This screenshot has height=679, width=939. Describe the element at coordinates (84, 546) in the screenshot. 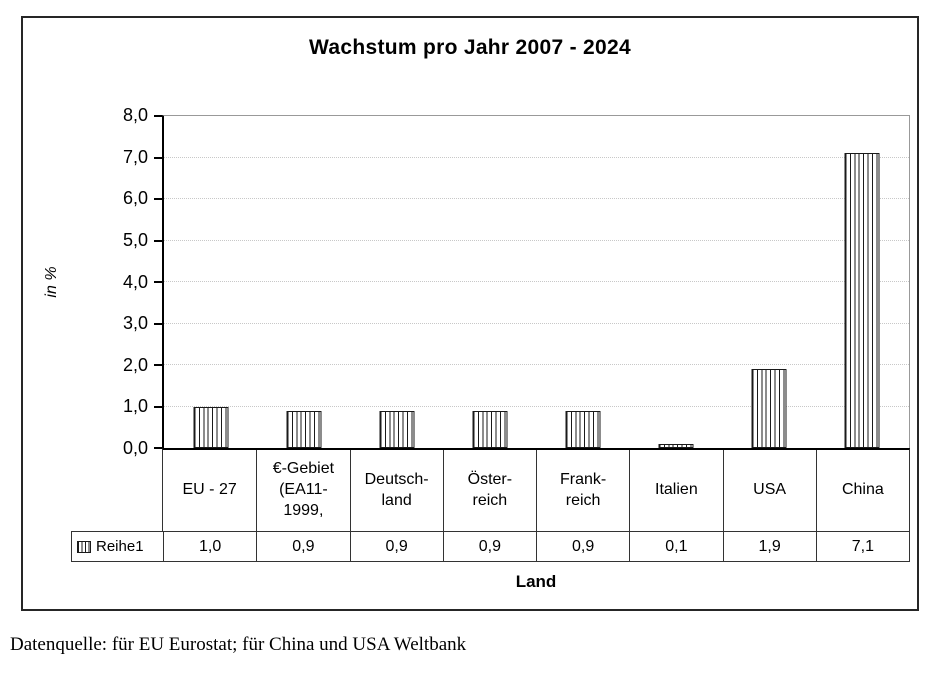

I see `series-swatch-icon` at that location.